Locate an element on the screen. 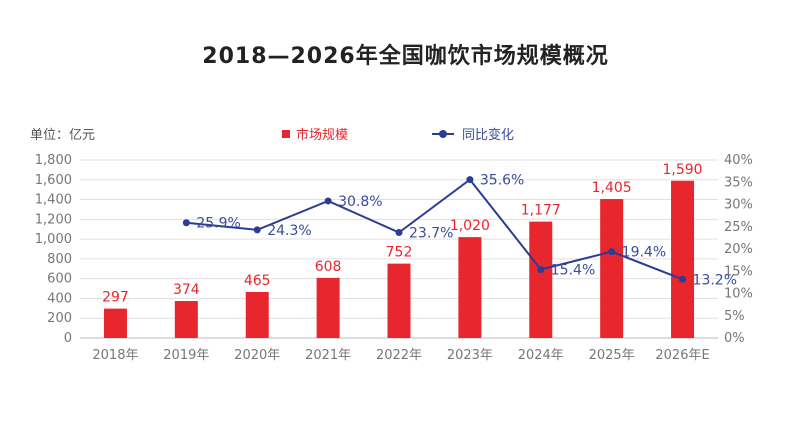  bar-value-label: 1,020 is located at coordinates (470, 226).